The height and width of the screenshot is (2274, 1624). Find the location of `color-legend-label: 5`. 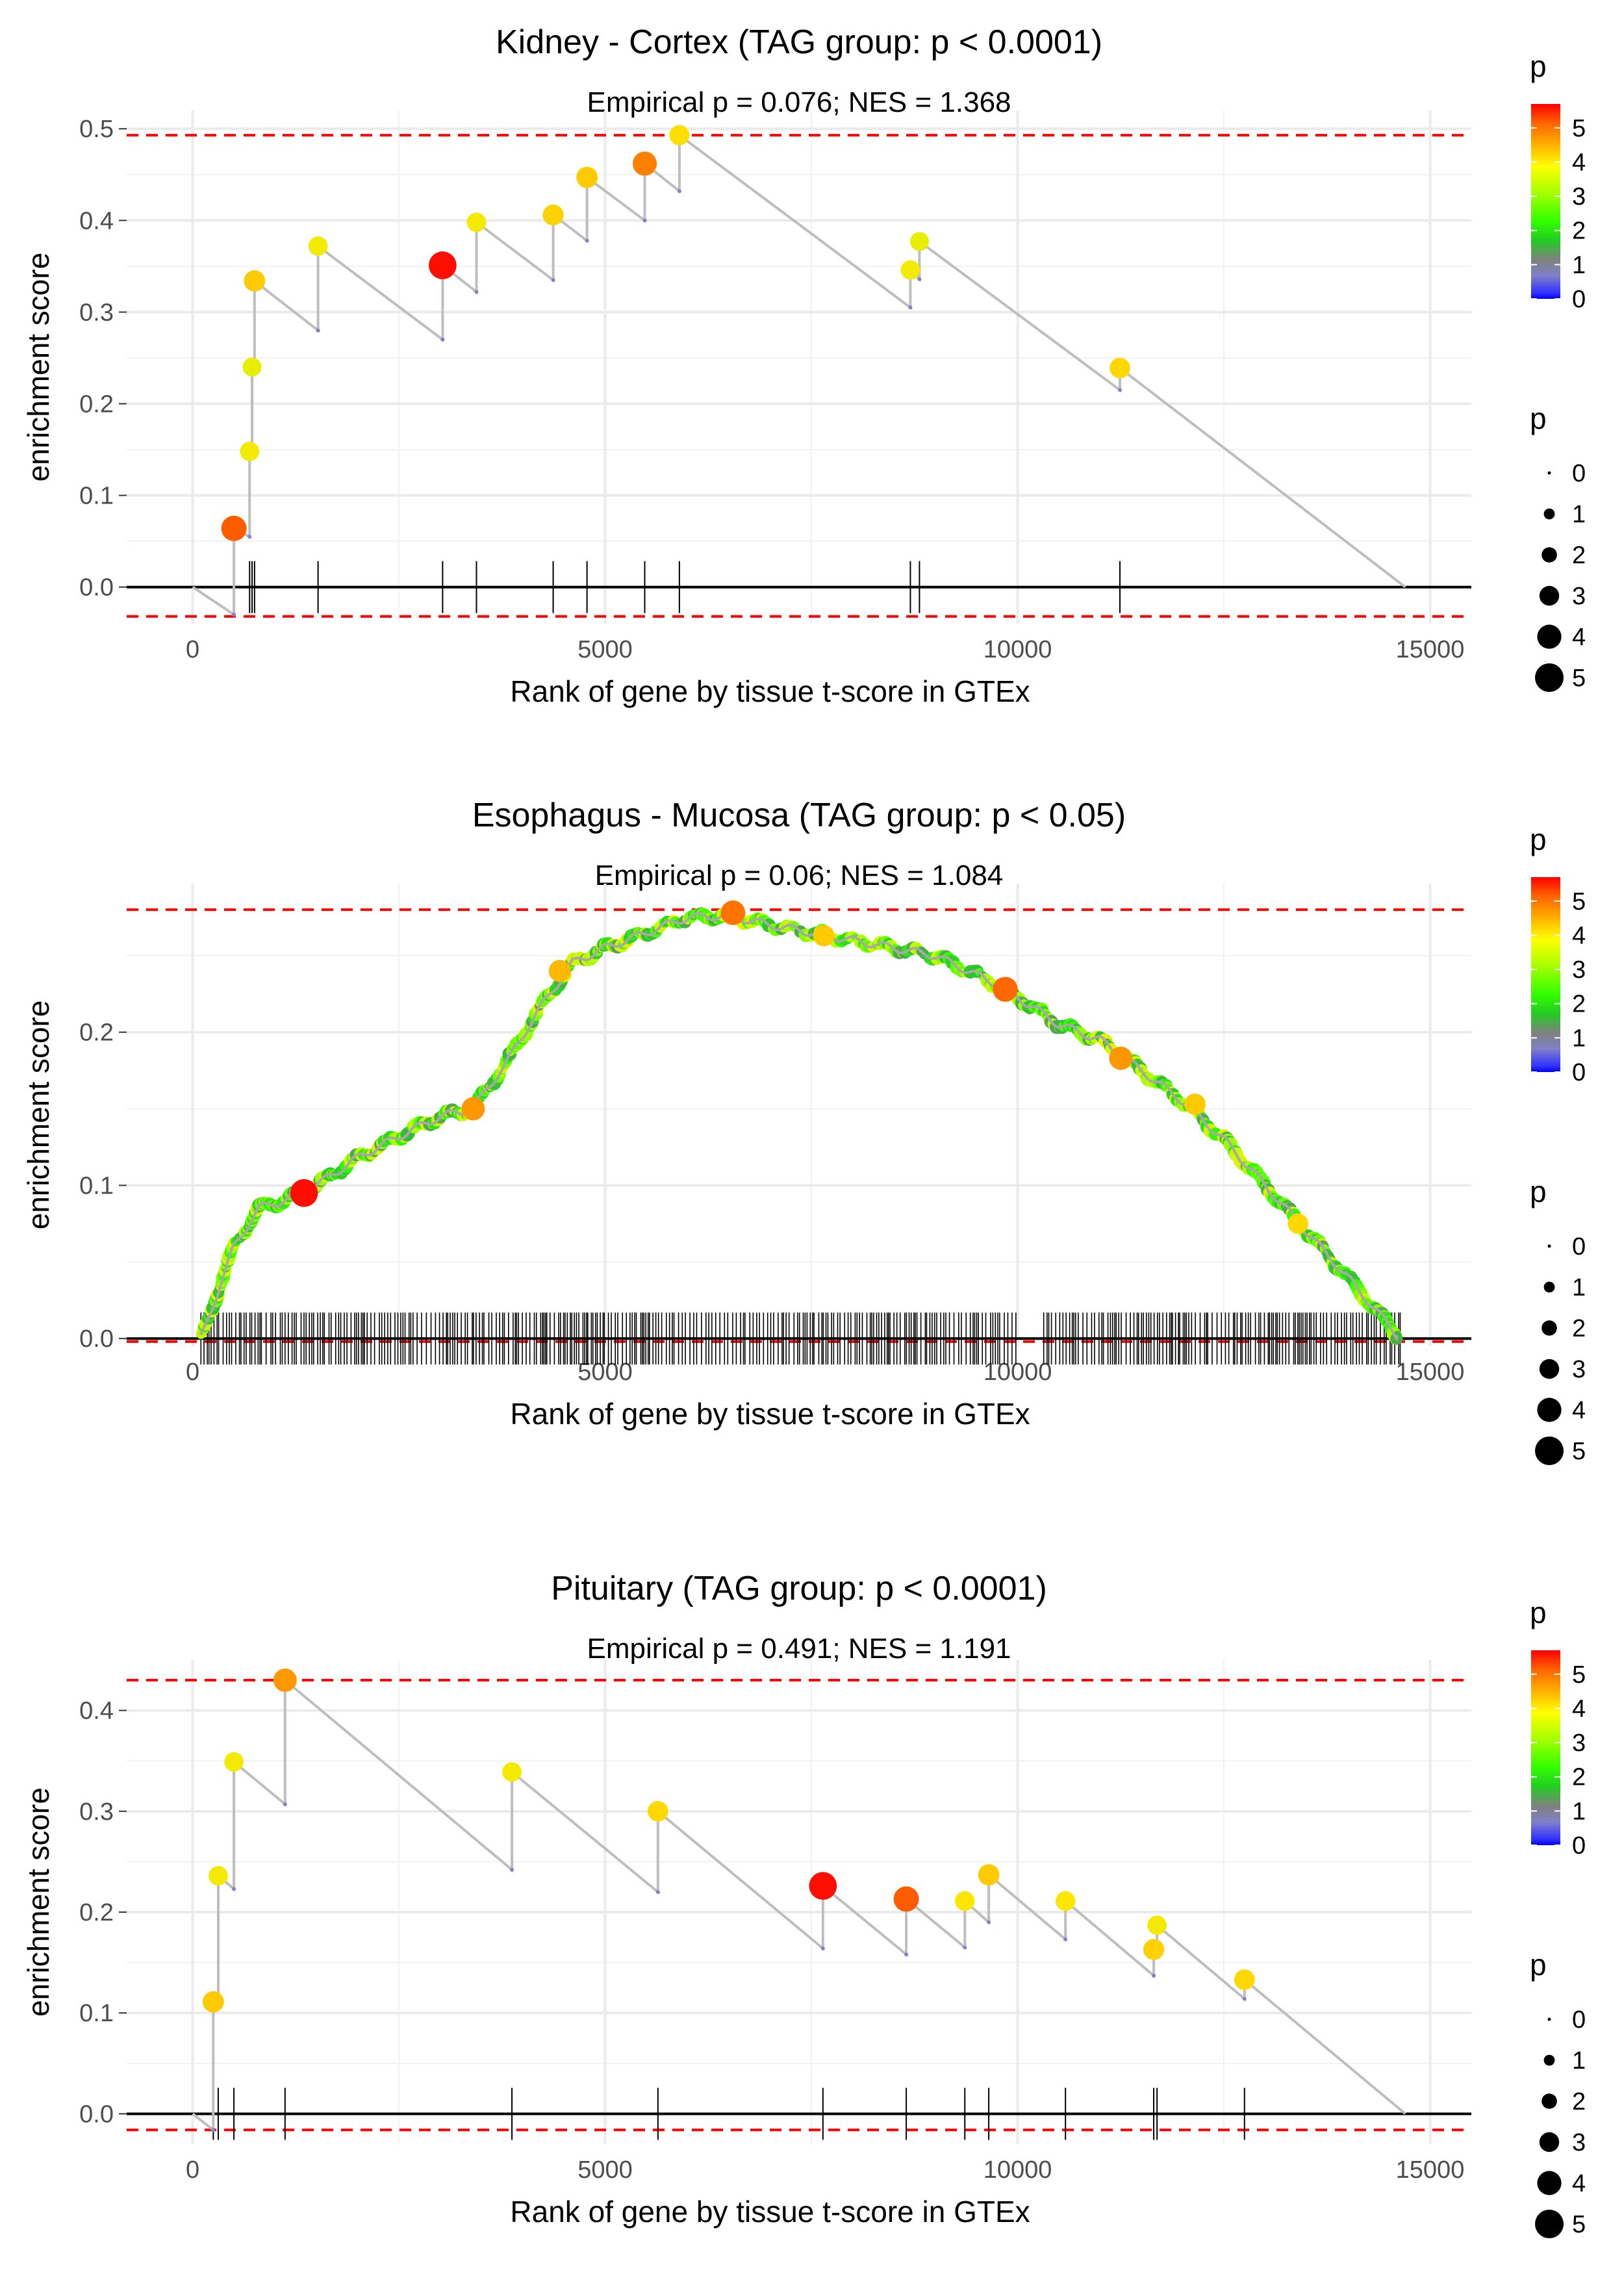

color-legend-label: 5 is located at coordinates (1579, 128).